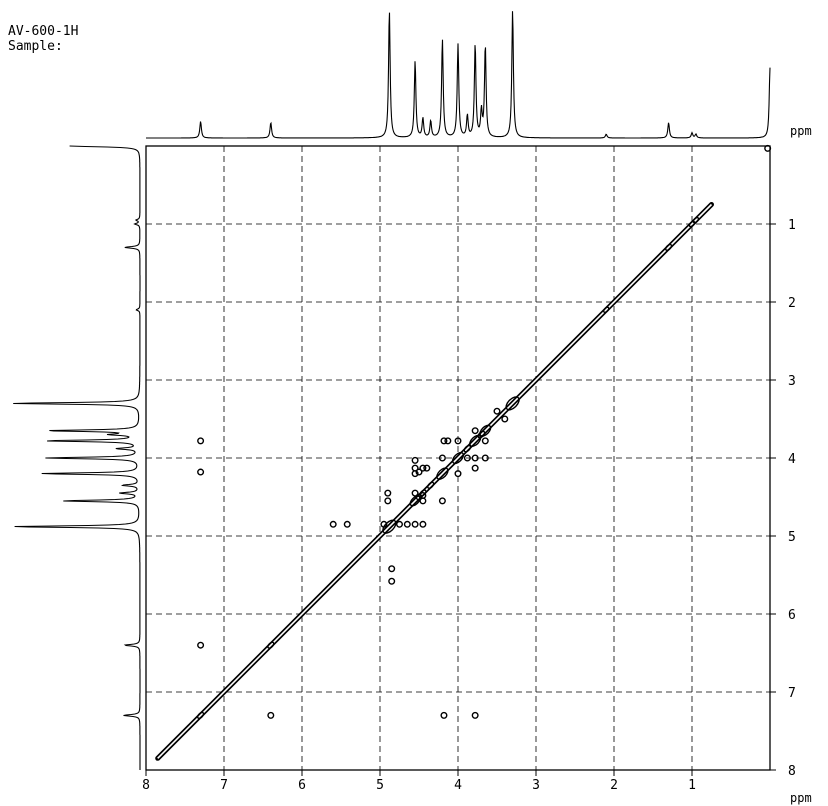  I want to click on instrument-label: AV-600-1H, so click(43, 31).